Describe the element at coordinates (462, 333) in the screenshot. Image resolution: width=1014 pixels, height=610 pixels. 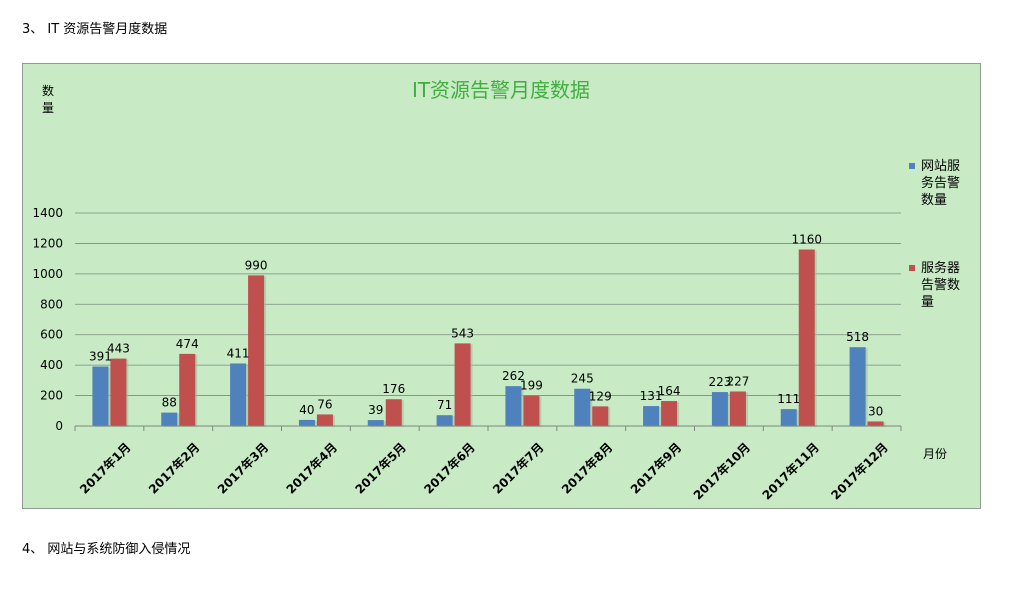
I see `data-label: 543` at that location.